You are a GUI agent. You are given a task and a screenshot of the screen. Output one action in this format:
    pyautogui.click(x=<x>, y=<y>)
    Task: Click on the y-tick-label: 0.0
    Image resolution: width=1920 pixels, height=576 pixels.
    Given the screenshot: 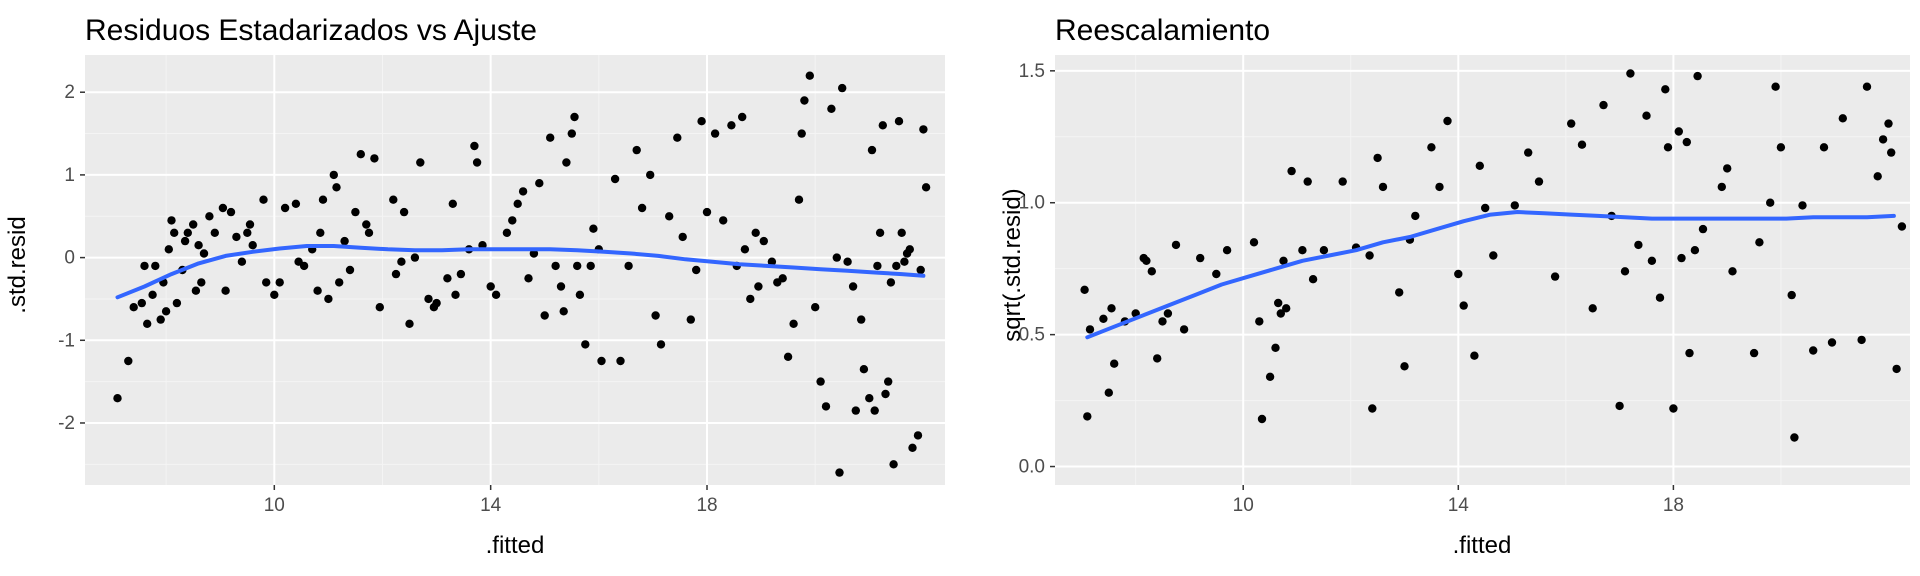 What is the action you would take?
    pyautogui.click(x=1032, y=467)
    